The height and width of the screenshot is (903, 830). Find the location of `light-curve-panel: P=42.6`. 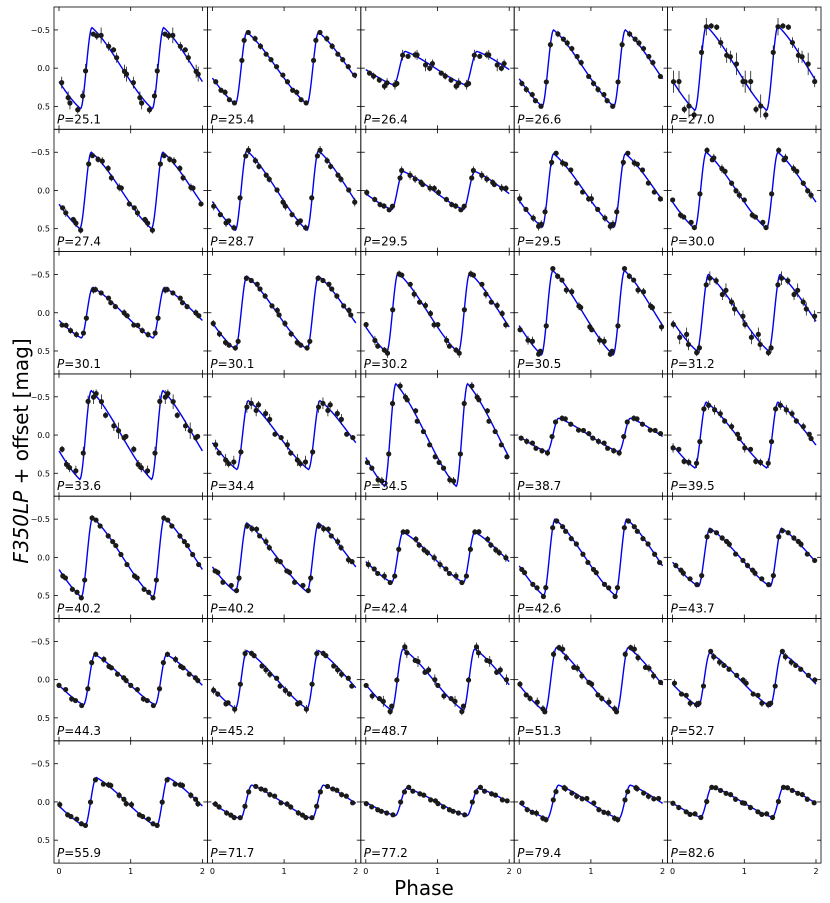

light-curve-panel: P=42.6 is located at coordinates (591, 557).